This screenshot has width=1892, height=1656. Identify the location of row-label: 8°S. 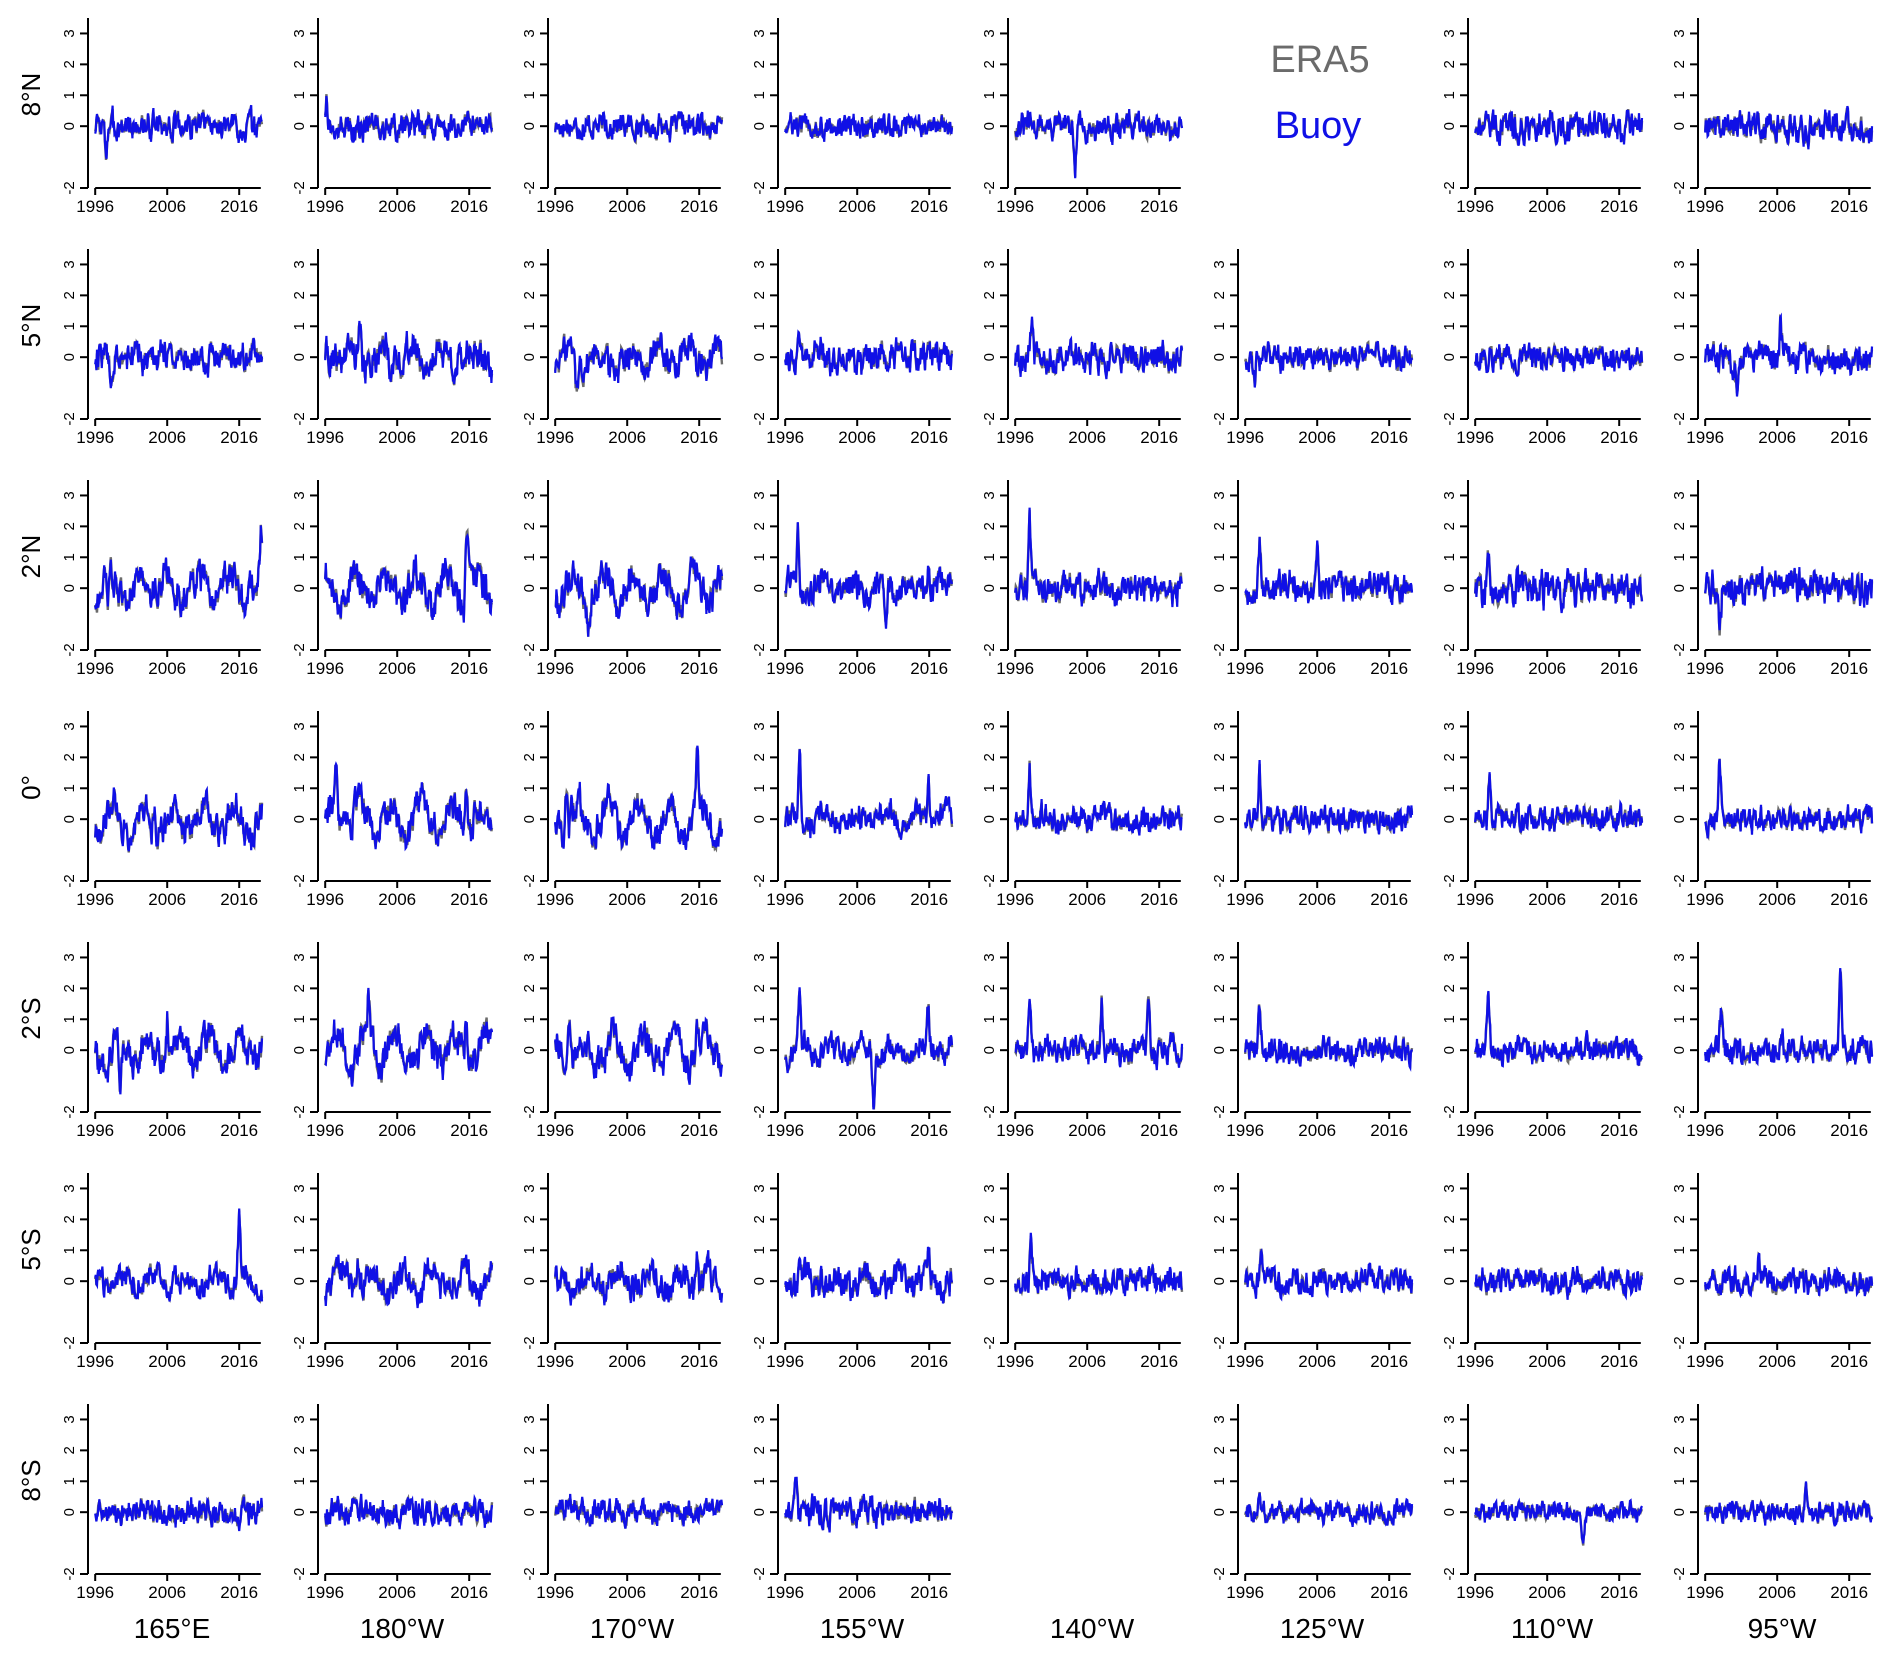
(31, 1480).